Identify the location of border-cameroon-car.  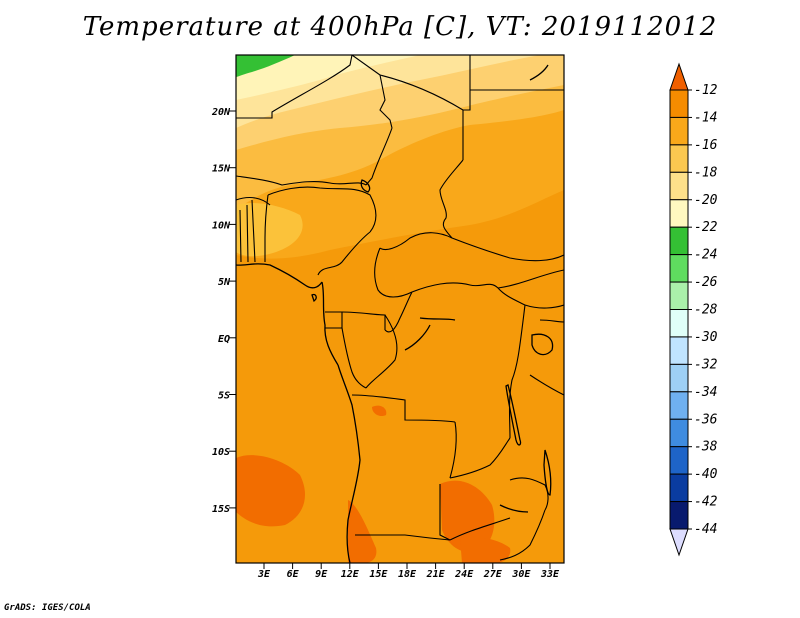
(393, 272).